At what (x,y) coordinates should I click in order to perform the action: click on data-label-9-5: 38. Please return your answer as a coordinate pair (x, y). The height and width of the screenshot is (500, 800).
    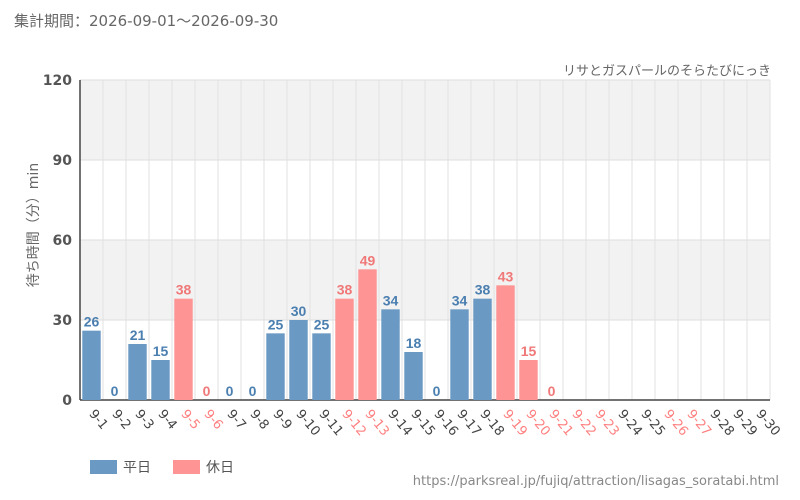
    Looking at the image, I should click on (184, 290).